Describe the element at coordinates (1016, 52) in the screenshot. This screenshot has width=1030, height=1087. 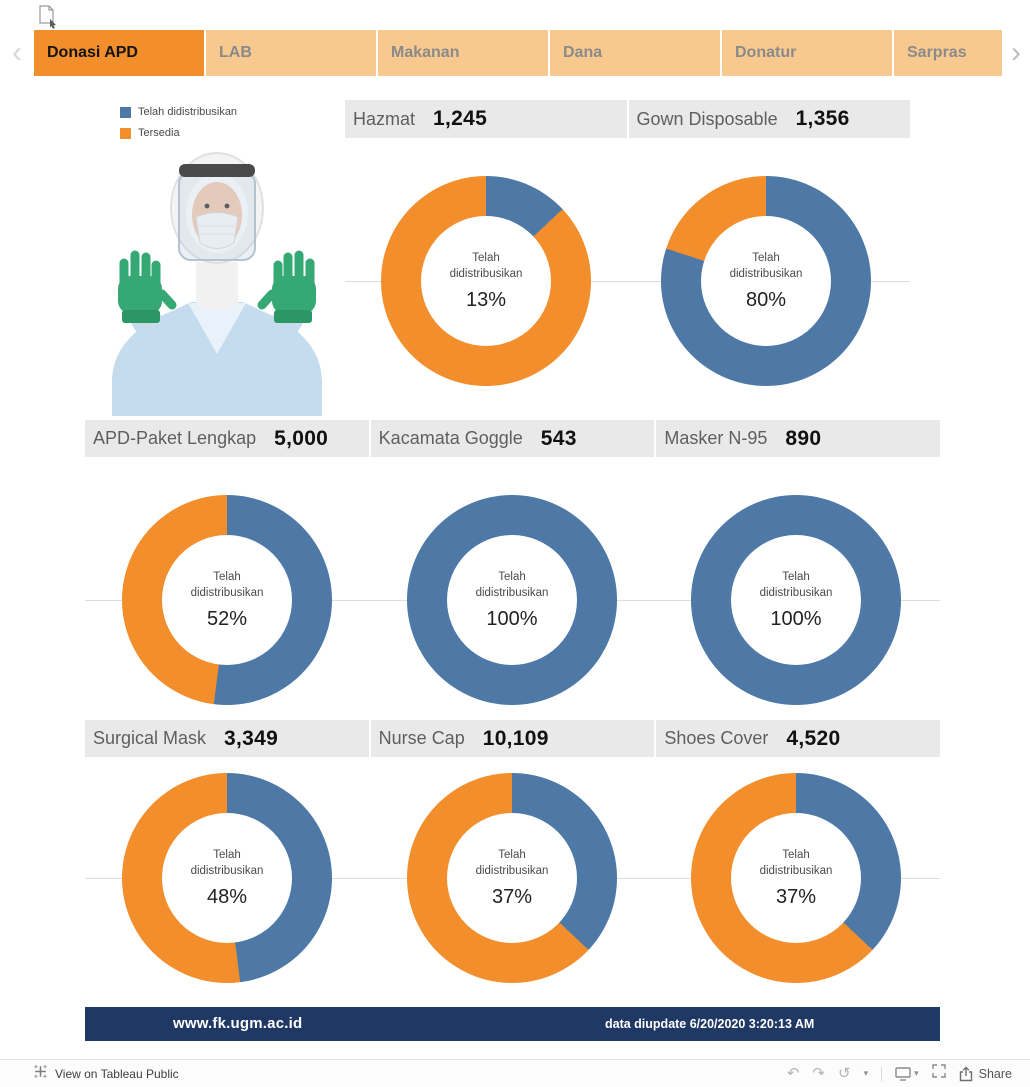
I see `next-tabs-icon: ›` at that location.